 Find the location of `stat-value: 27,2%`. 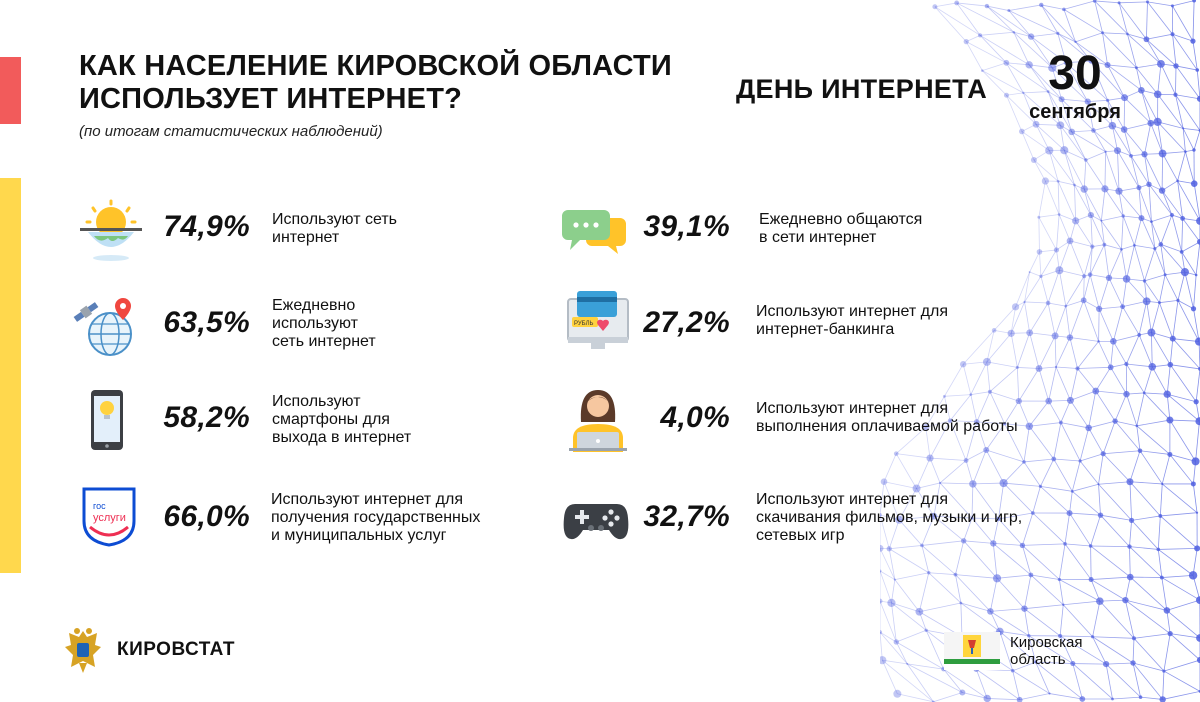

stat-value: 27,2% is located at coordinates (686, 322).